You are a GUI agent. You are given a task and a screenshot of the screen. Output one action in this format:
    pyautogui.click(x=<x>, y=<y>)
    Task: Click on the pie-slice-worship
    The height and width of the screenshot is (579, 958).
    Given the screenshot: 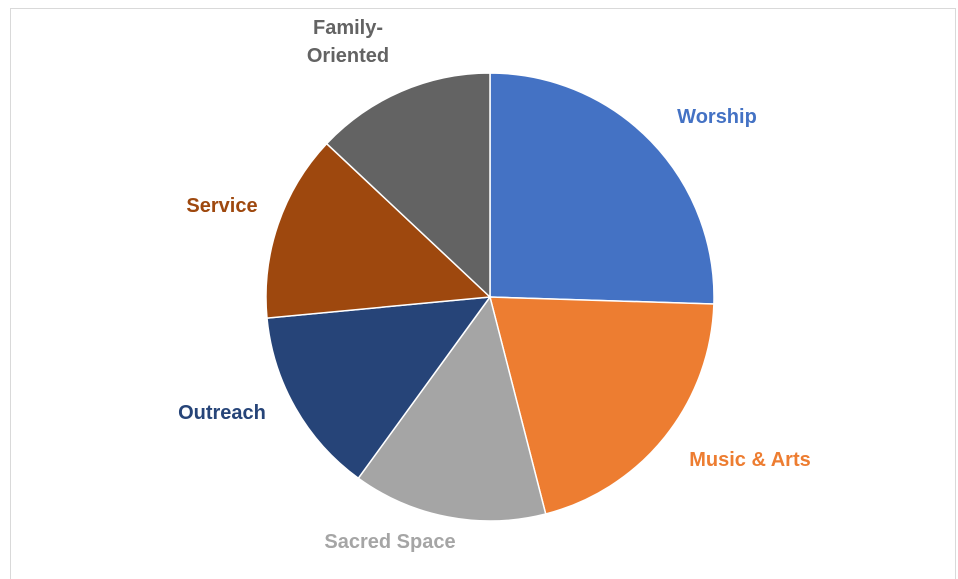 What is the action you would take?
    pyautogui.click(x=602, y=188)
    